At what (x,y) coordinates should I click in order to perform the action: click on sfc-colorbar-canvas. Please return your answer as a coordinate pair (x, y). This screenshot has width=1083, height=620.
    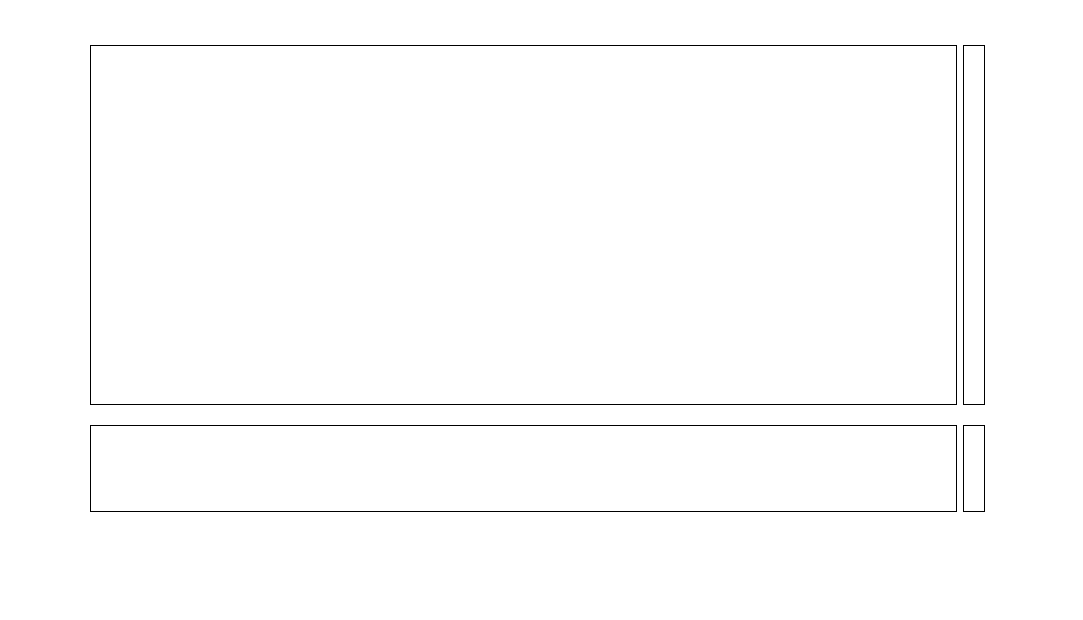
    Looking at the image, I should click on (1023, 121).